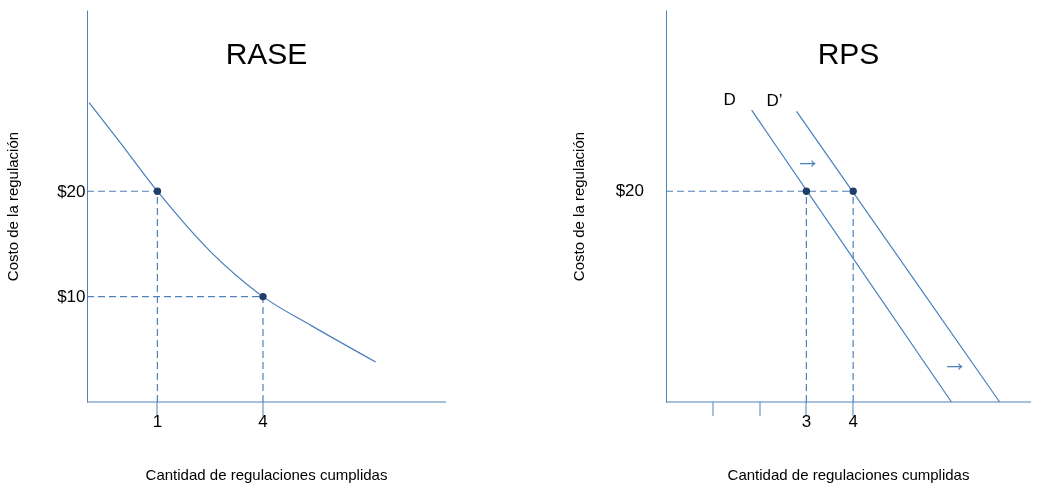 The width and height of the screenshot is (1047, 490). Describe the element at coordinates (806, 421) in the screenshot. I see `x-tick-label: 3` at that location.